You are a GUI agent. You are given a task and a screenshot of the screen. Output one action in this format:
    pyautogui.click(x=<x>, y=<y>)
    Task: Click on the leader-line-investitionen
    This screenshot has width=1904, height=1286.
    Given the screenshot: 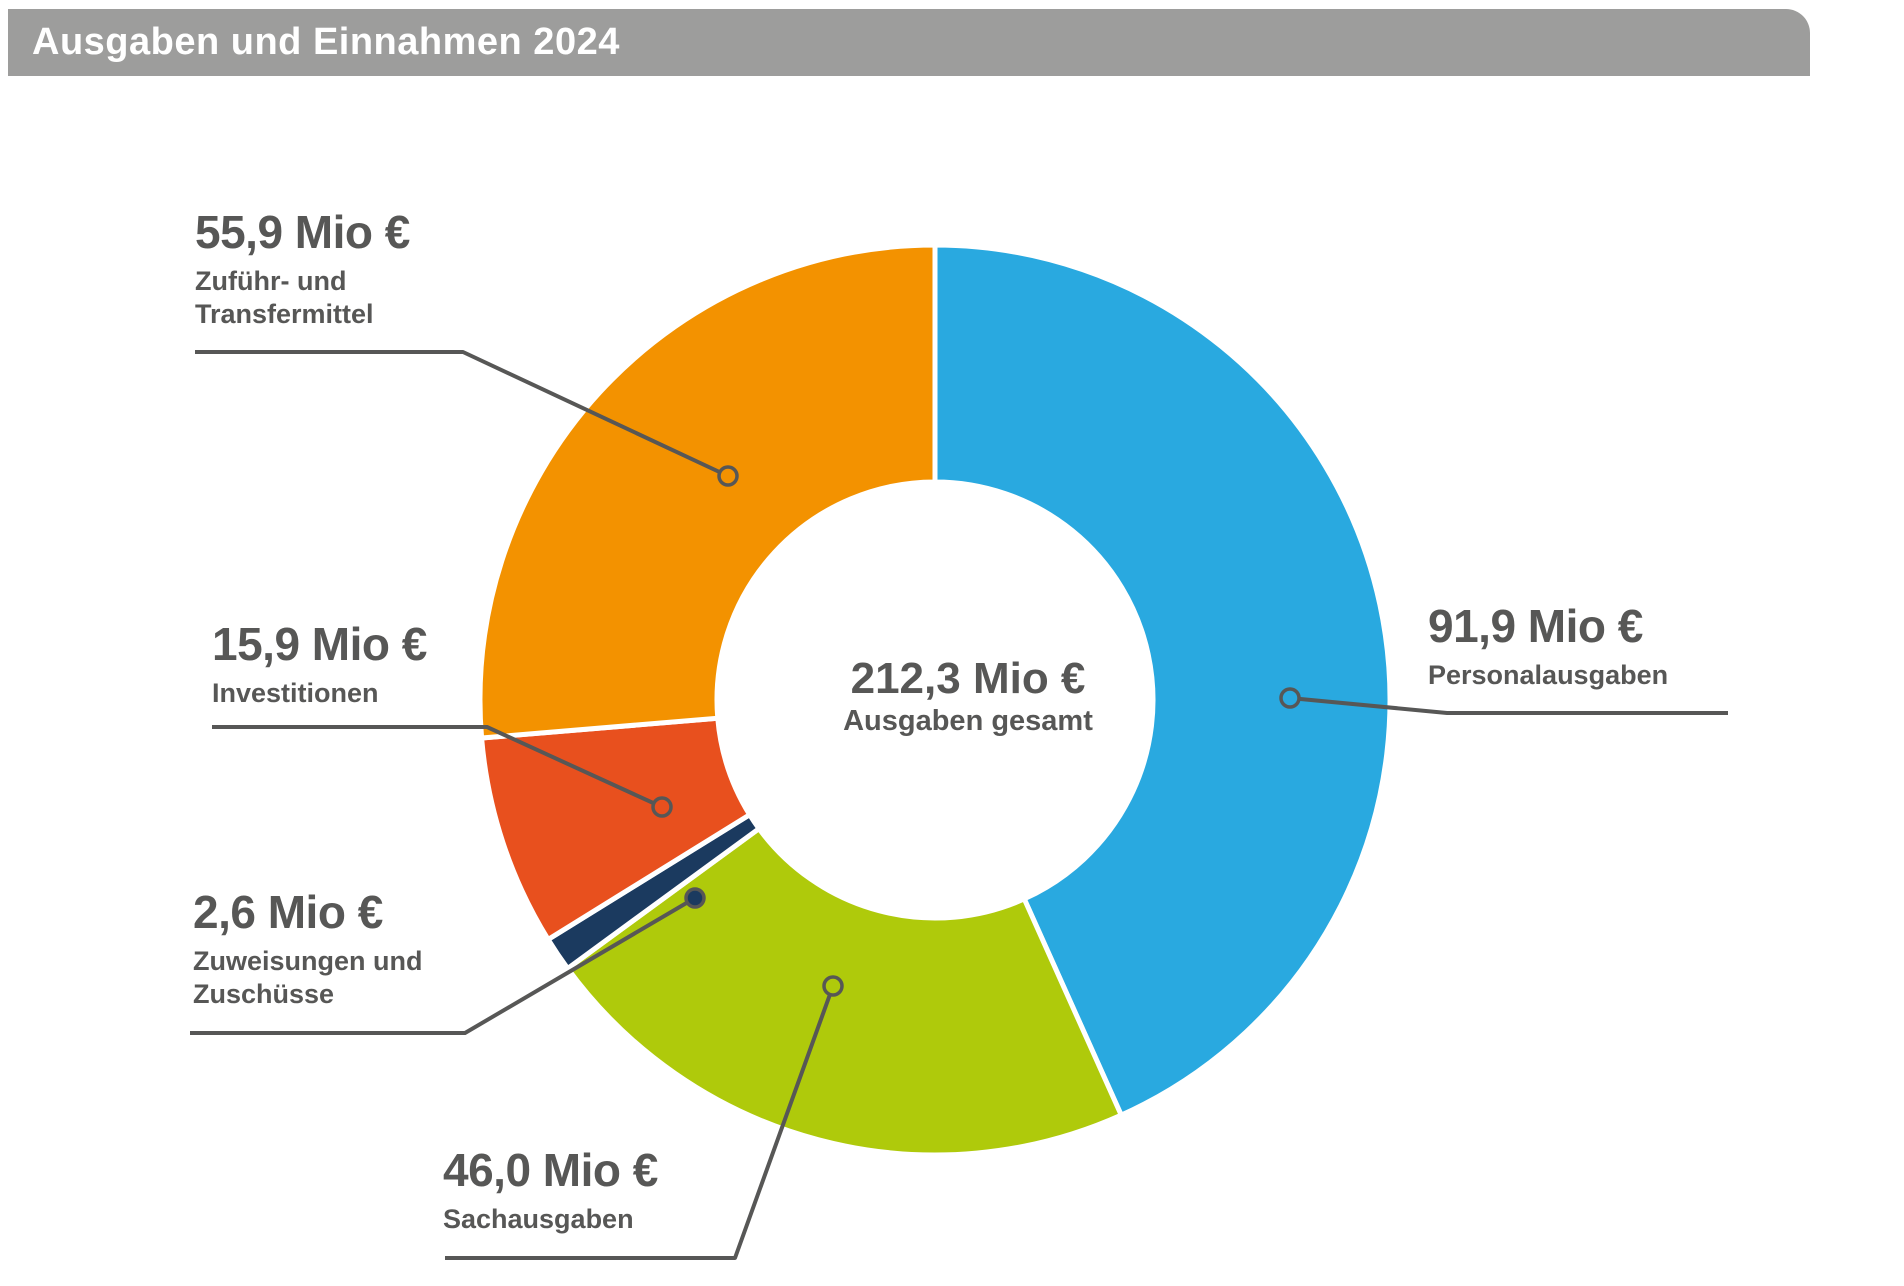 What is the action you would take?
    pyautogui.click(x=437, y=767)
    